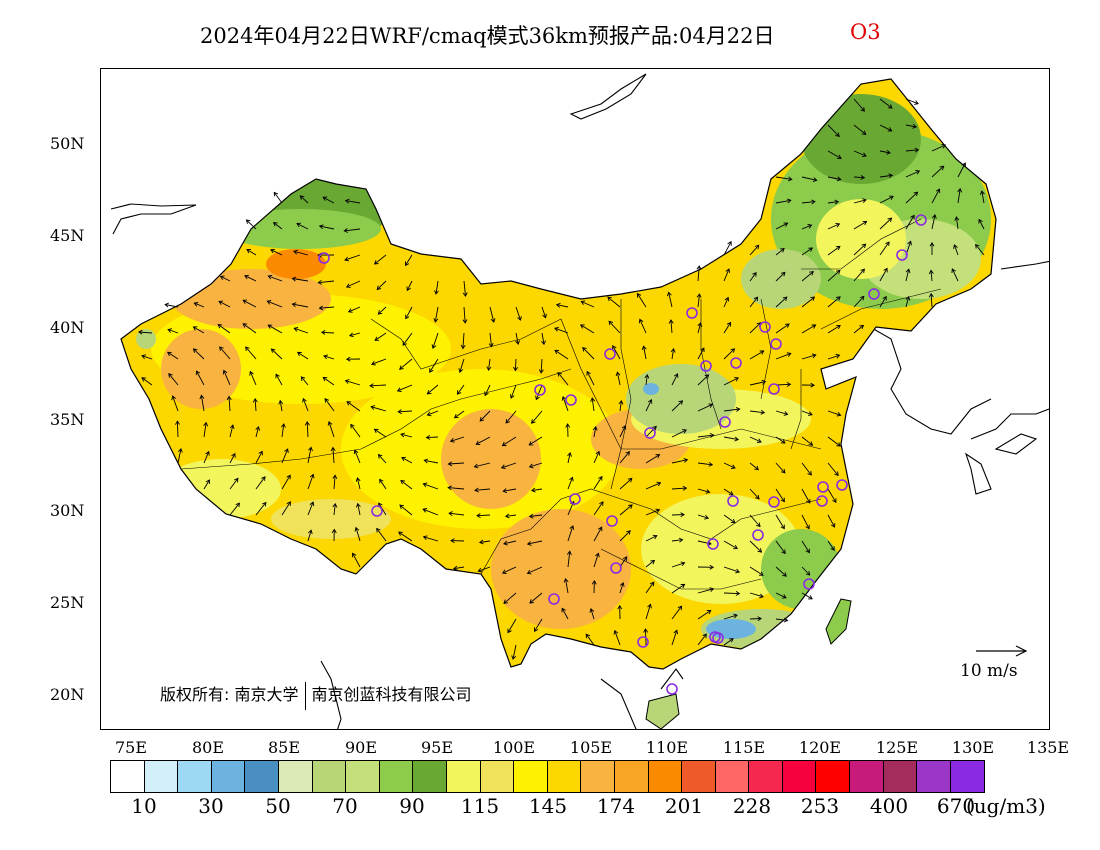  Describe the element at coordinates (437, 747) in the screenshot. I see `lon-label-95e: 95E` at that location.